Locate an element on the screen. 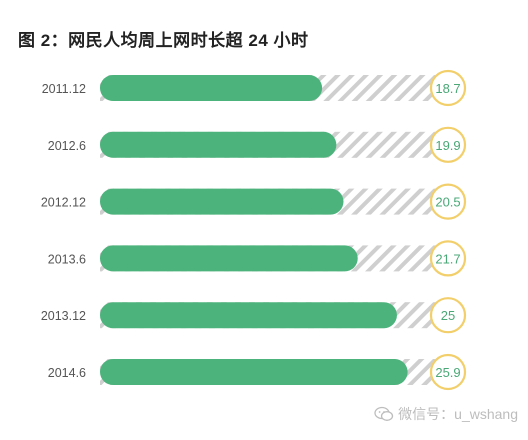 This screenshot has height=440, width=528. value-label: 20.5 is located at coordinates (447, 202).